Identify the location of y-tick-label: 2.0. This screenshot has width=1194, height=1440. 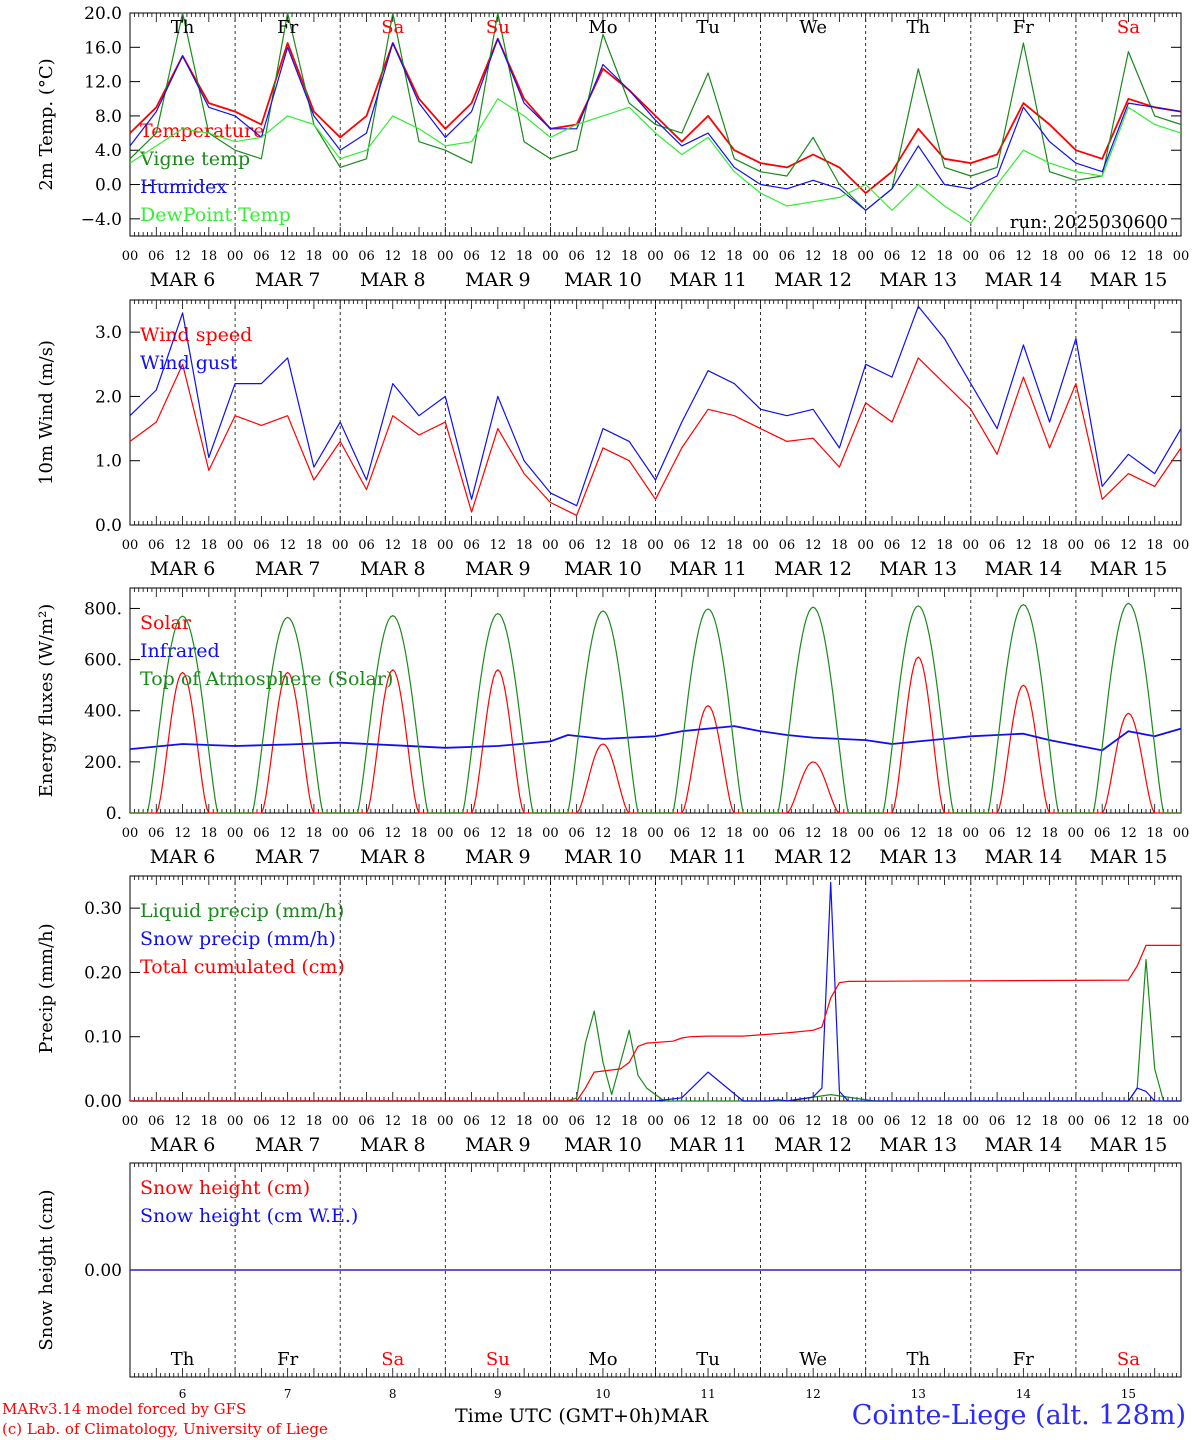
(108, 397).